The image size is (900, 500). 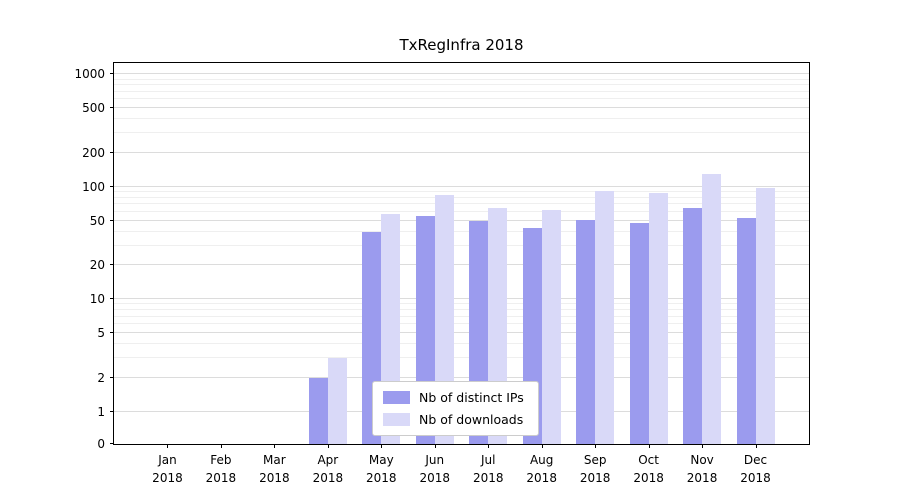 I want to click on y-tick-label: 200, so click(x=93, y=152).